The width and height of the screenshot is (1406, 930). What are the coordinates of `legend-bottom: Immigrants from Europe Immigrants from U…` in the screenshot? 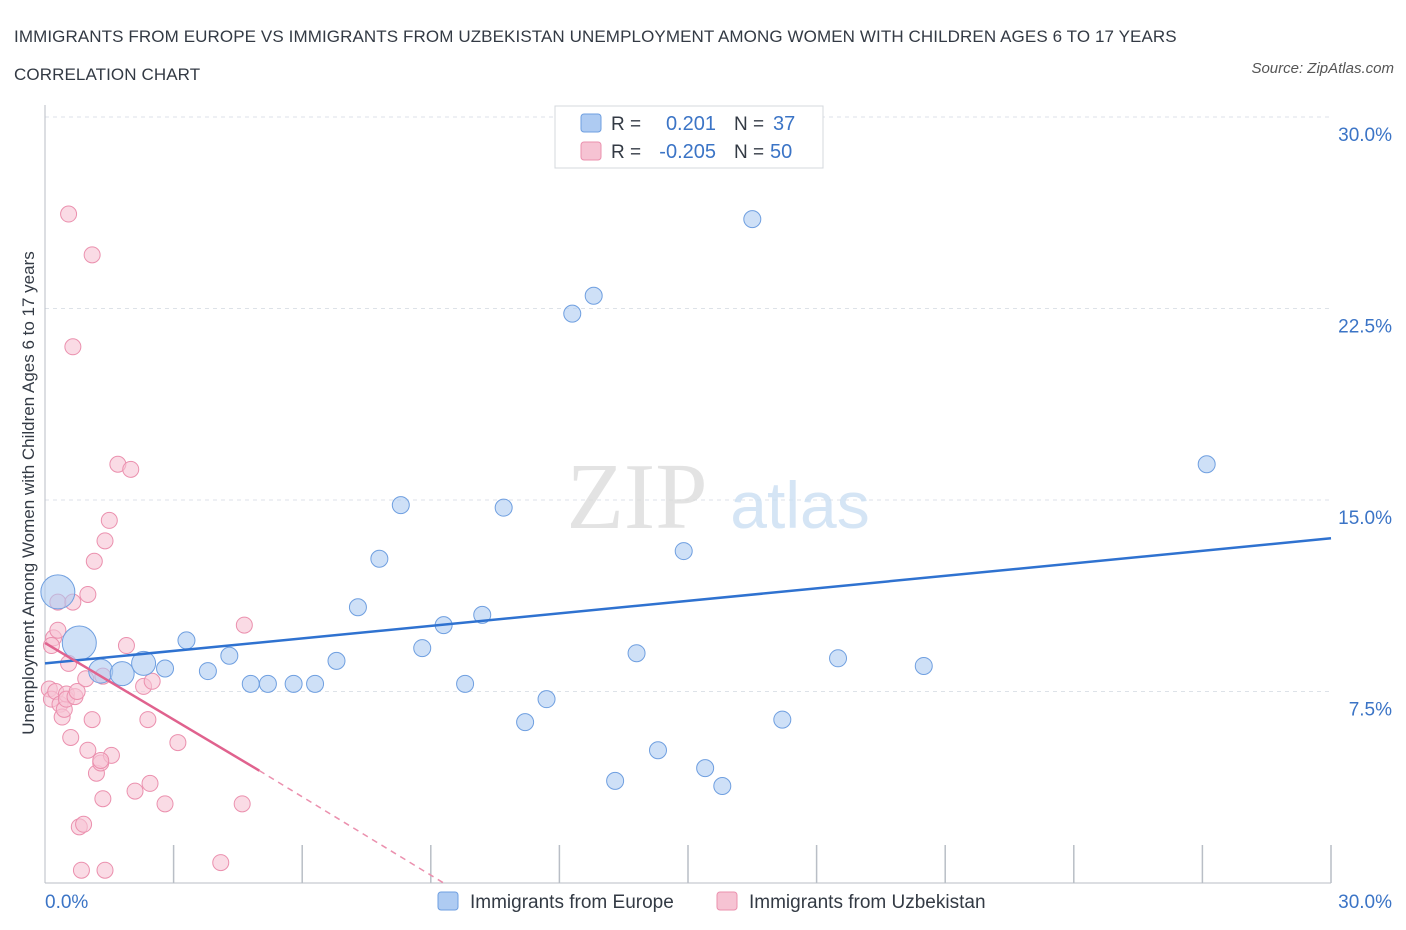 It's located at (711, 902).